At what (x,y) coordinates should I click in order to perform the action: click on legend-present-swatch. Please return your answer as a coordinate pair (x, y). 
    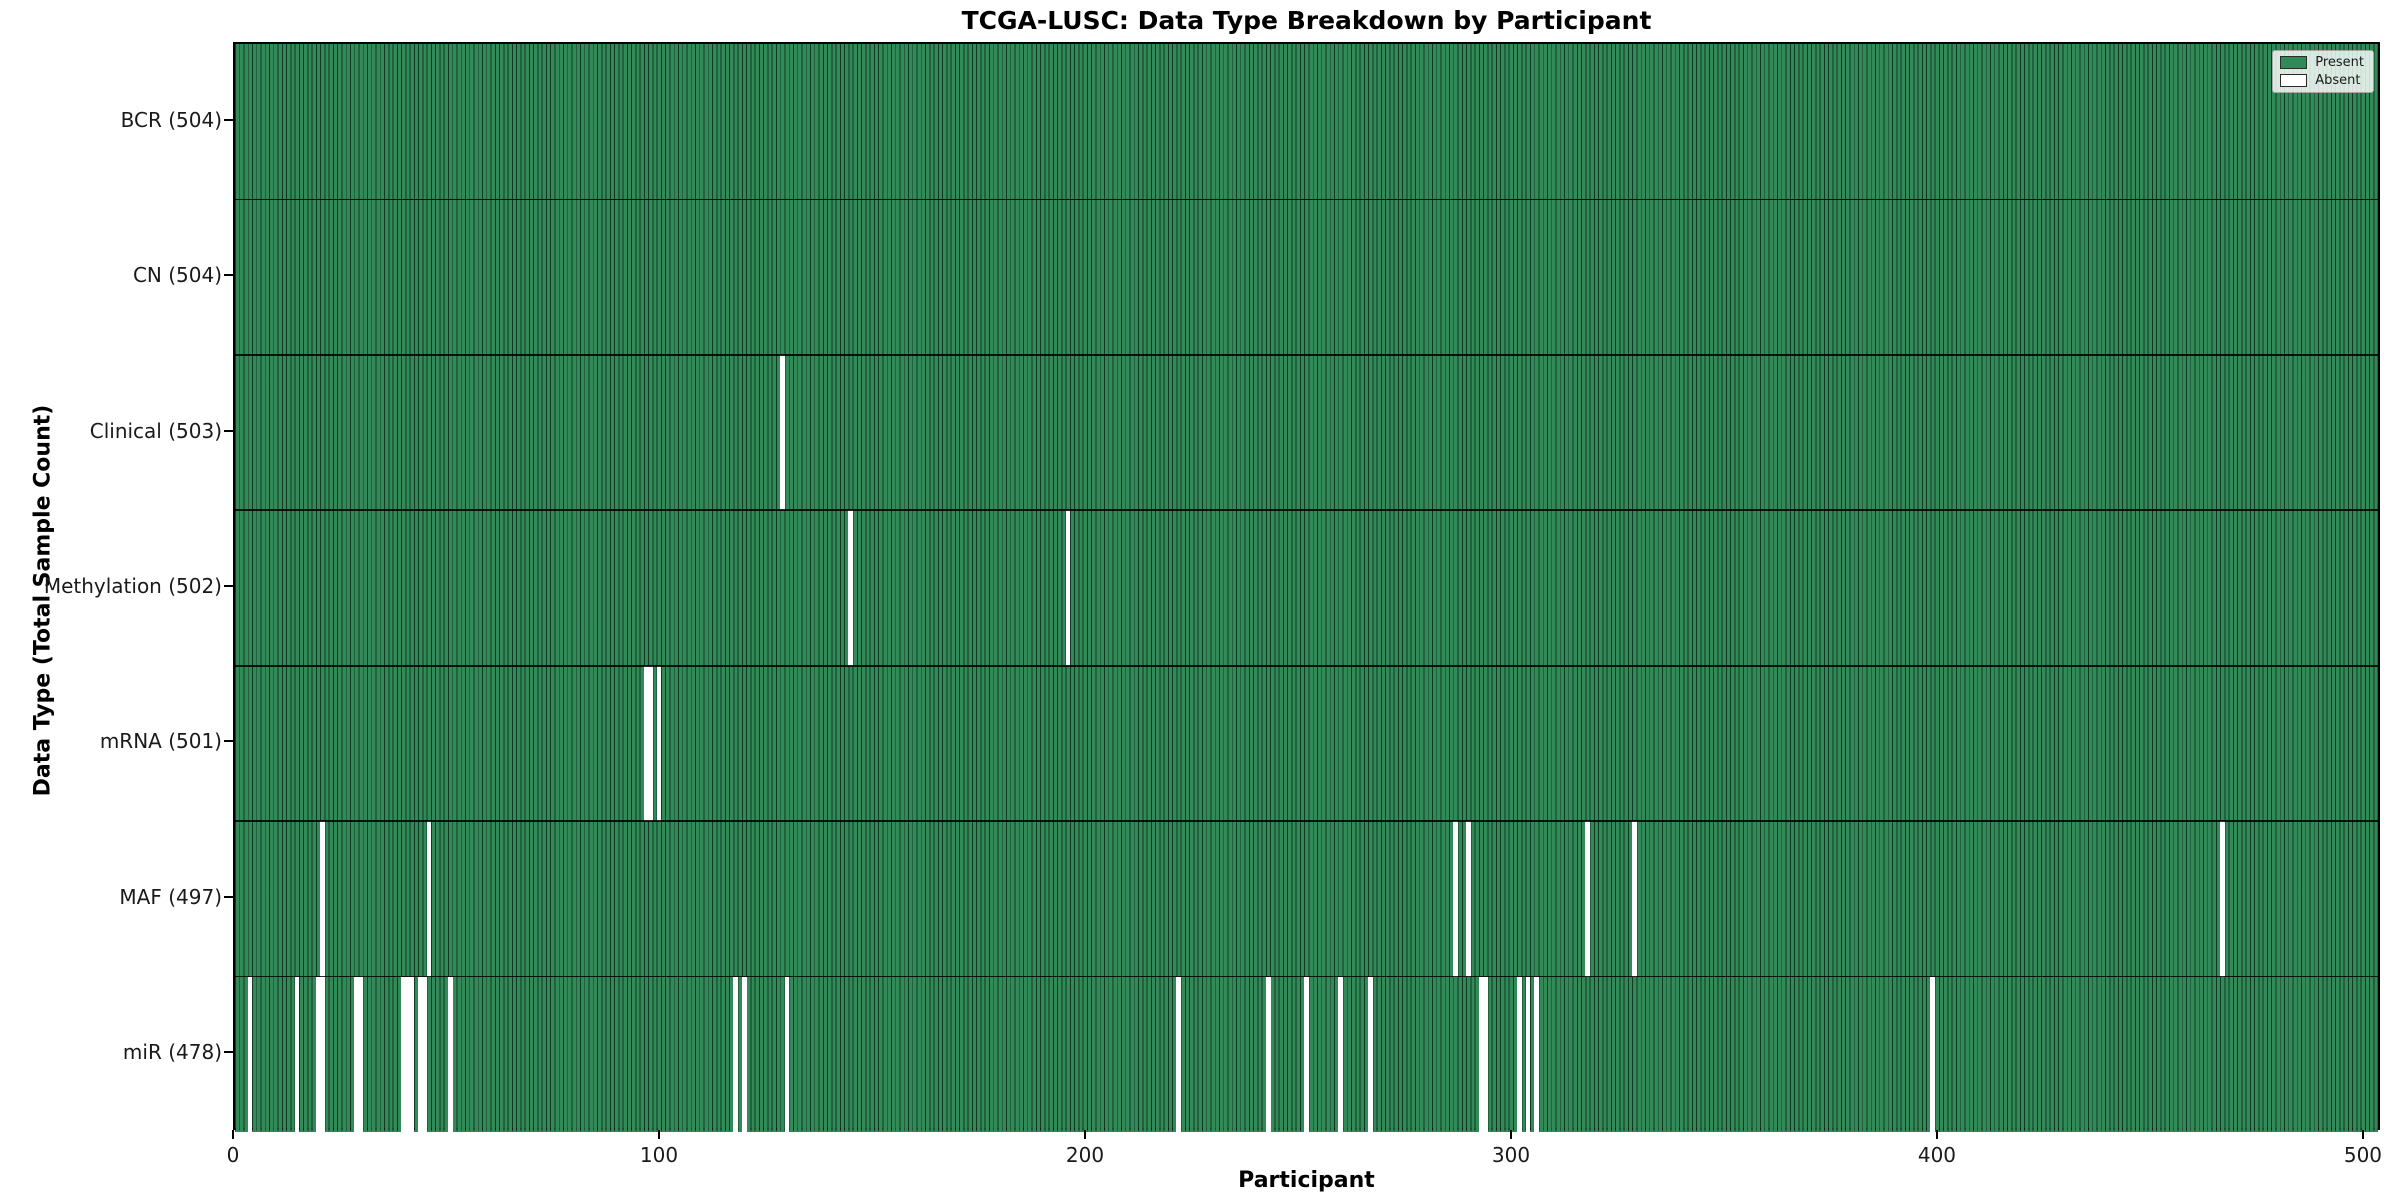
    Looking at the image, I should click on (2294, 62).